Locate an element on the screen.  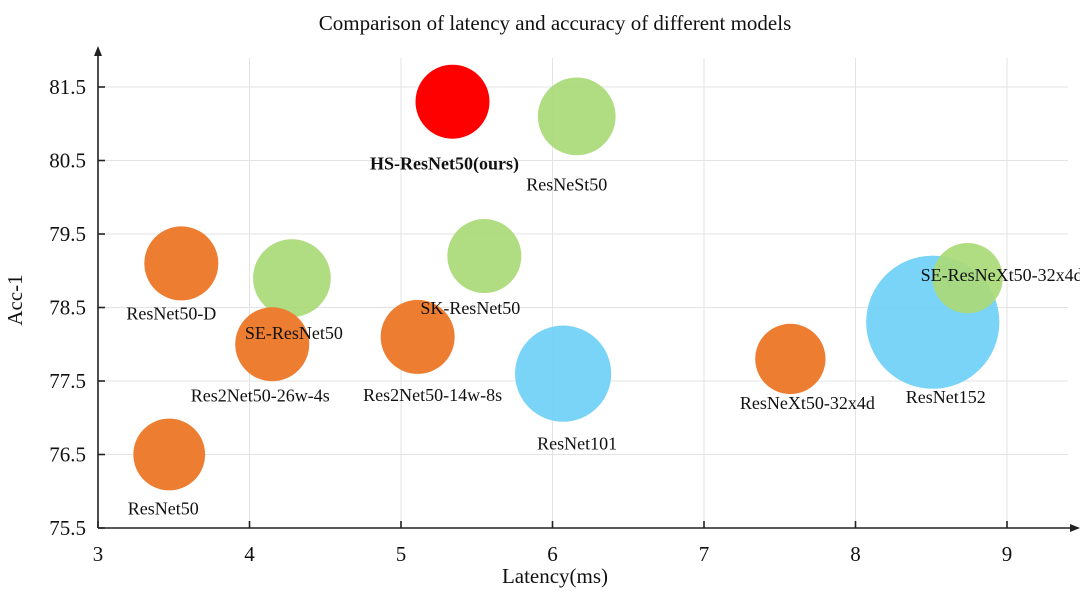
y-tick-label: 78.5 is located at coordinates (67, 308).